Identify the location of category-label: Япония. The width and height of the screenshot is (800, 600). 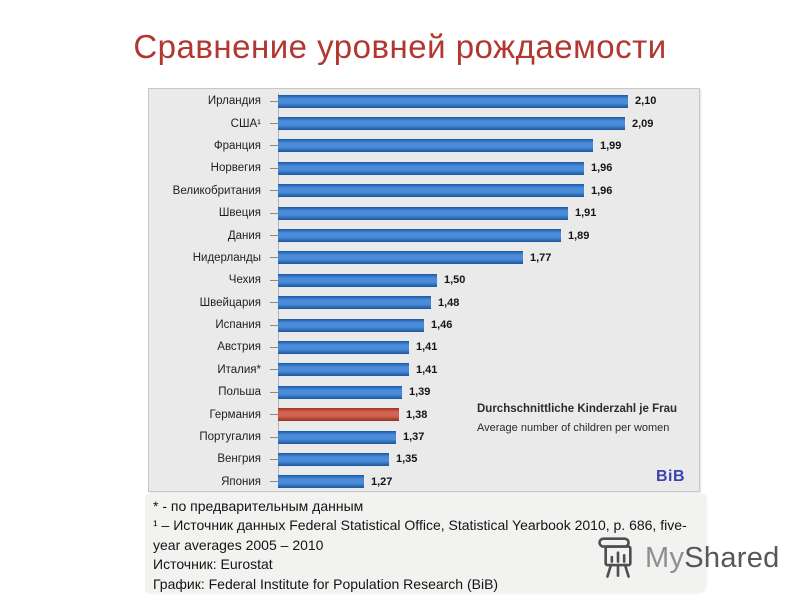
(241, 481).